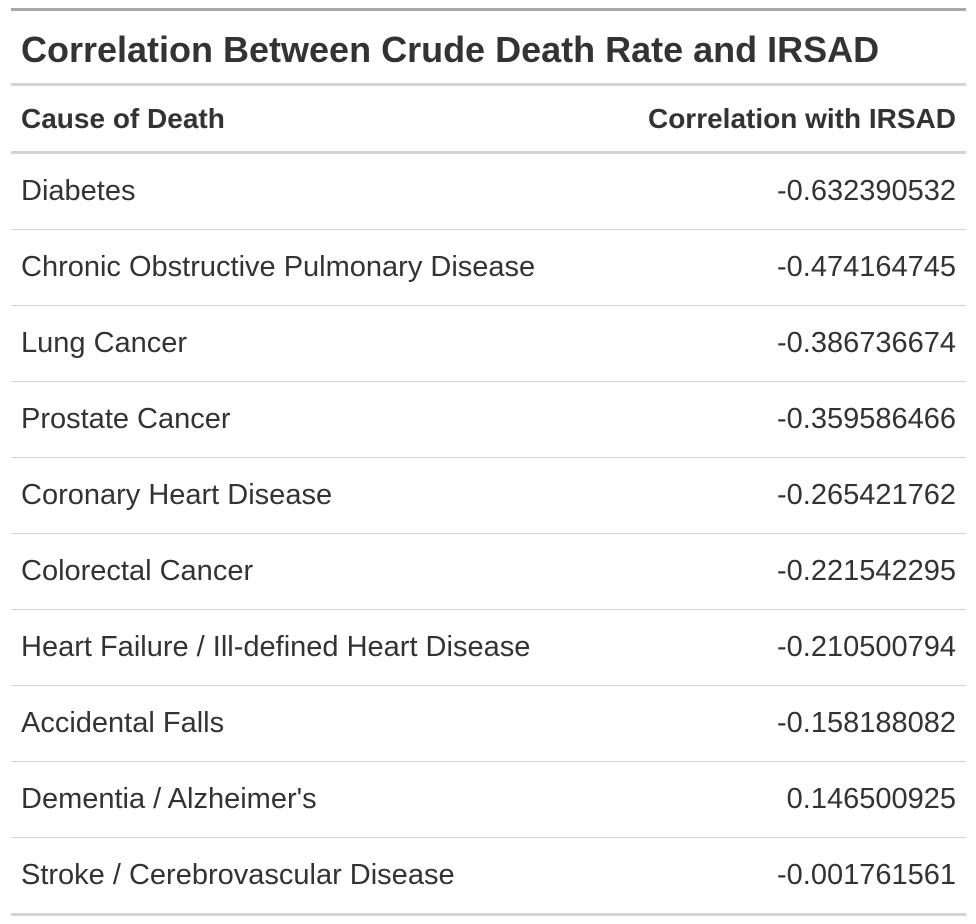  What do you see at coordinates (307, 191) in the screenshot?
I see `cause-cell: Diabetes` at bounding box center [307, 191].